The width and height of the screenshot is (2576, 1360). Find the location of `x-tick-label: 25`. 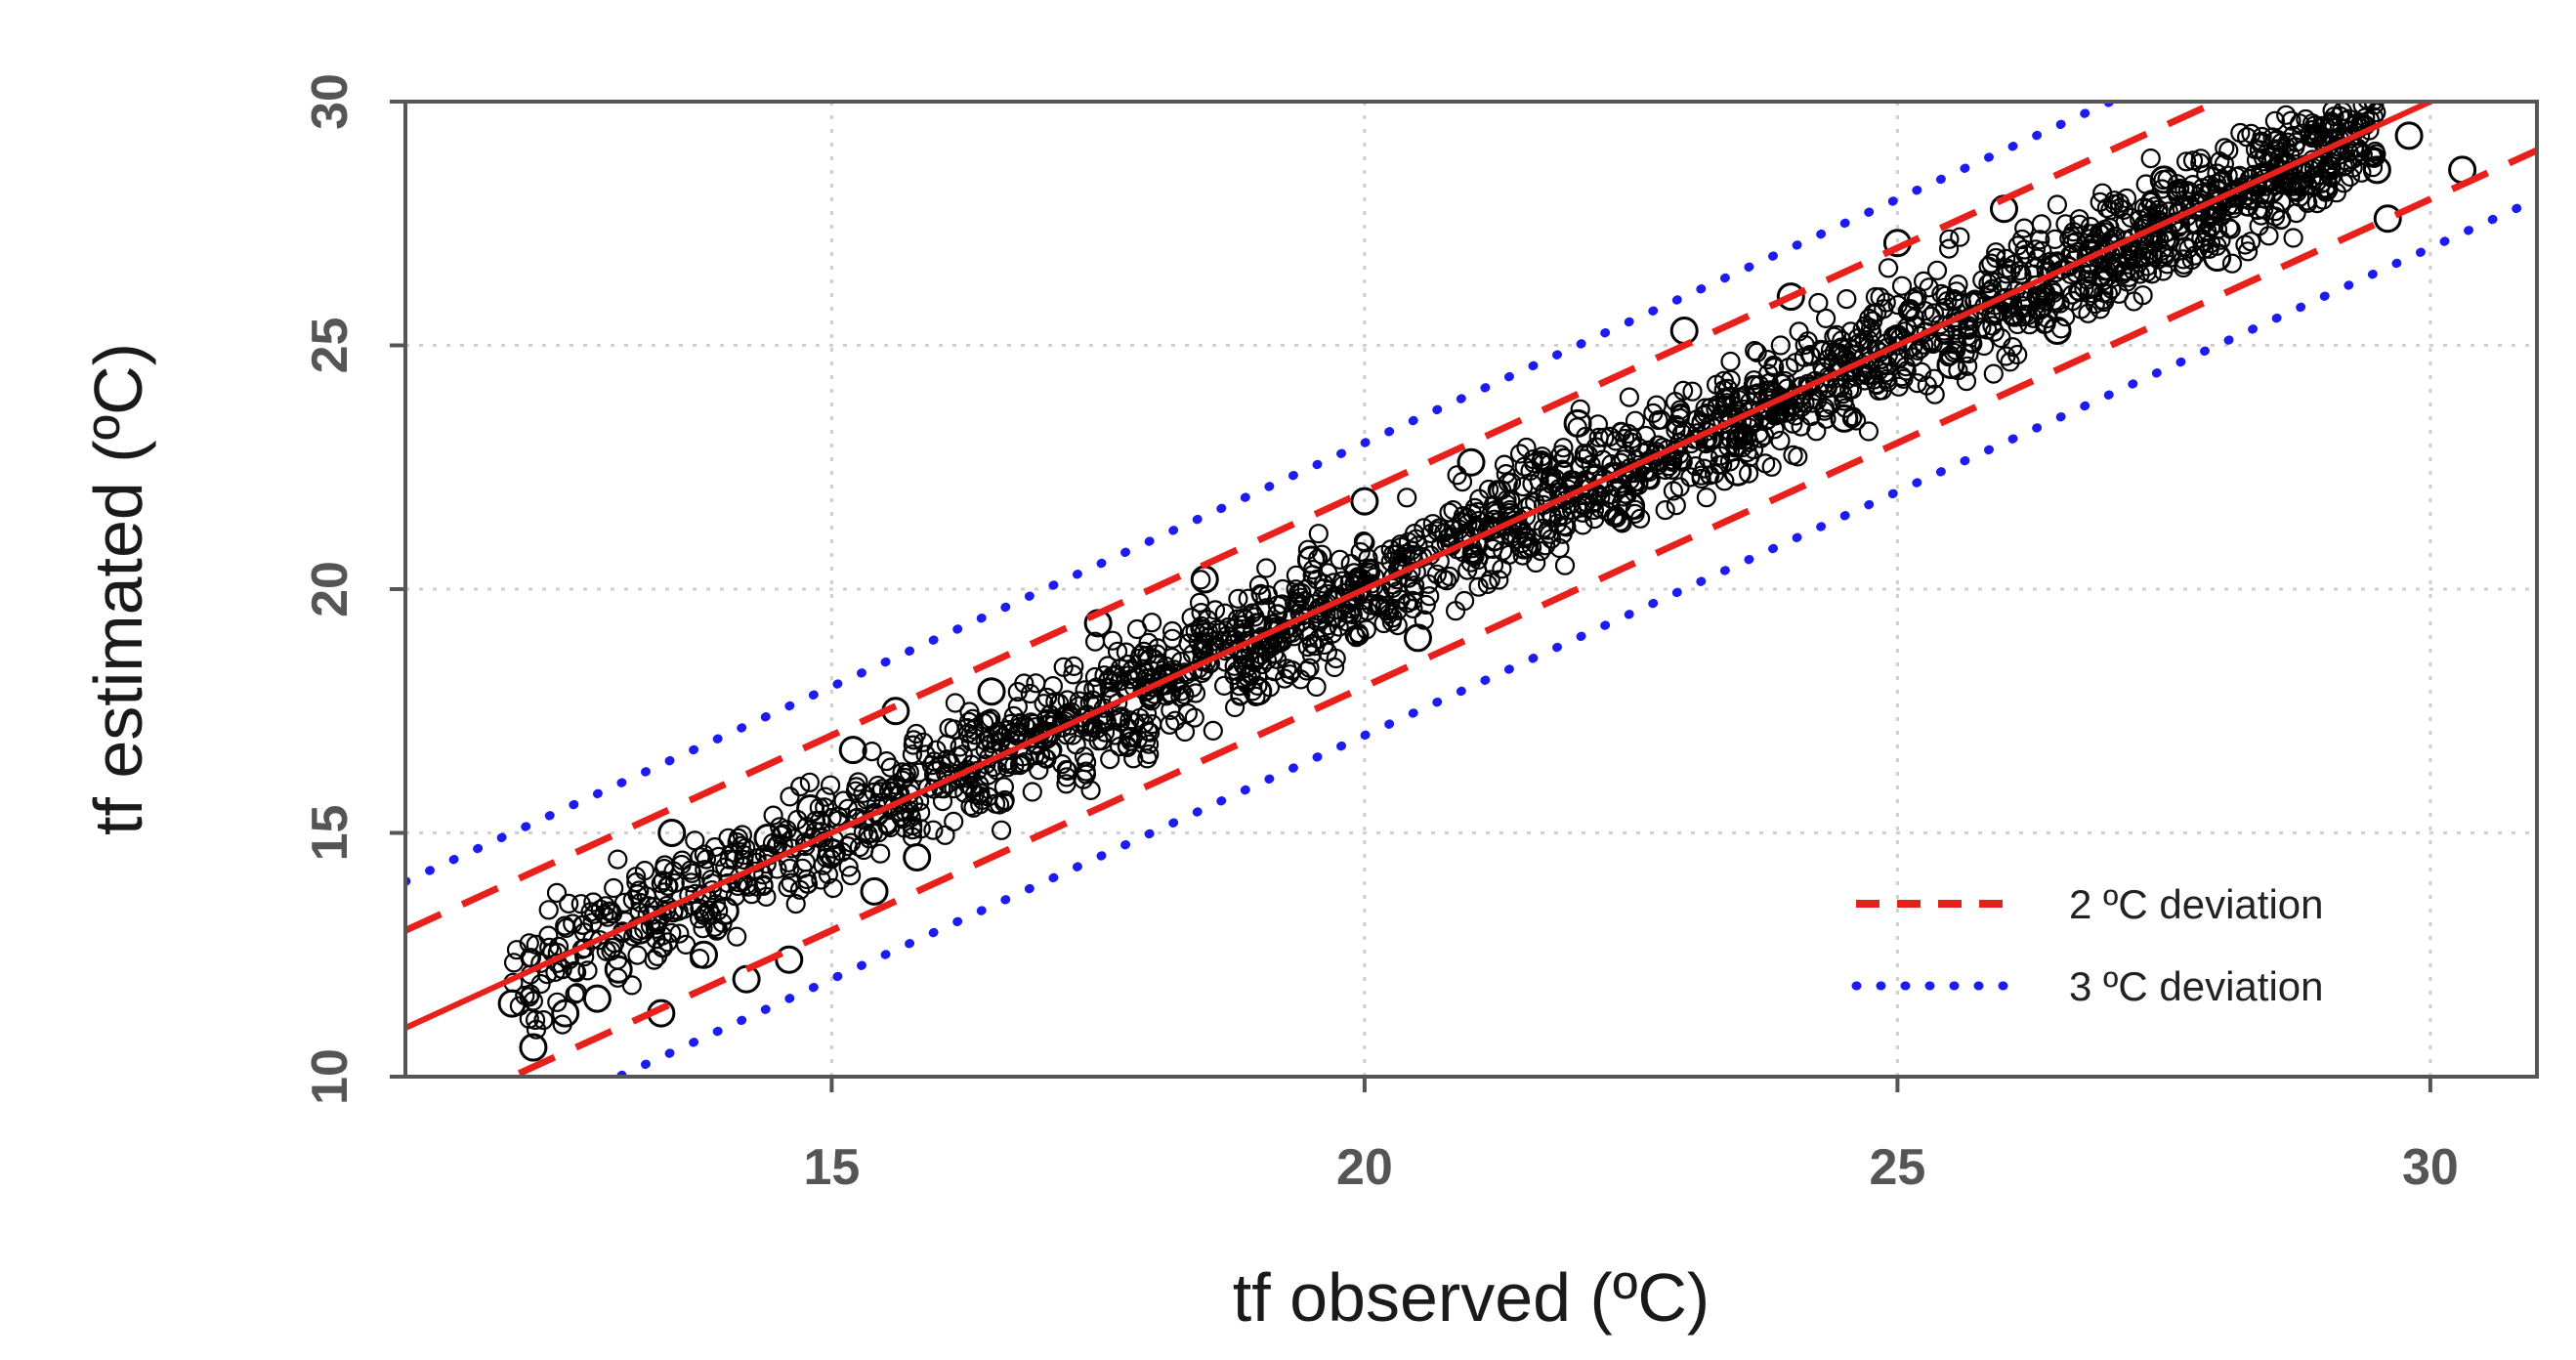

x-tick-label: 25 is located at coordinates (1897, 1167).